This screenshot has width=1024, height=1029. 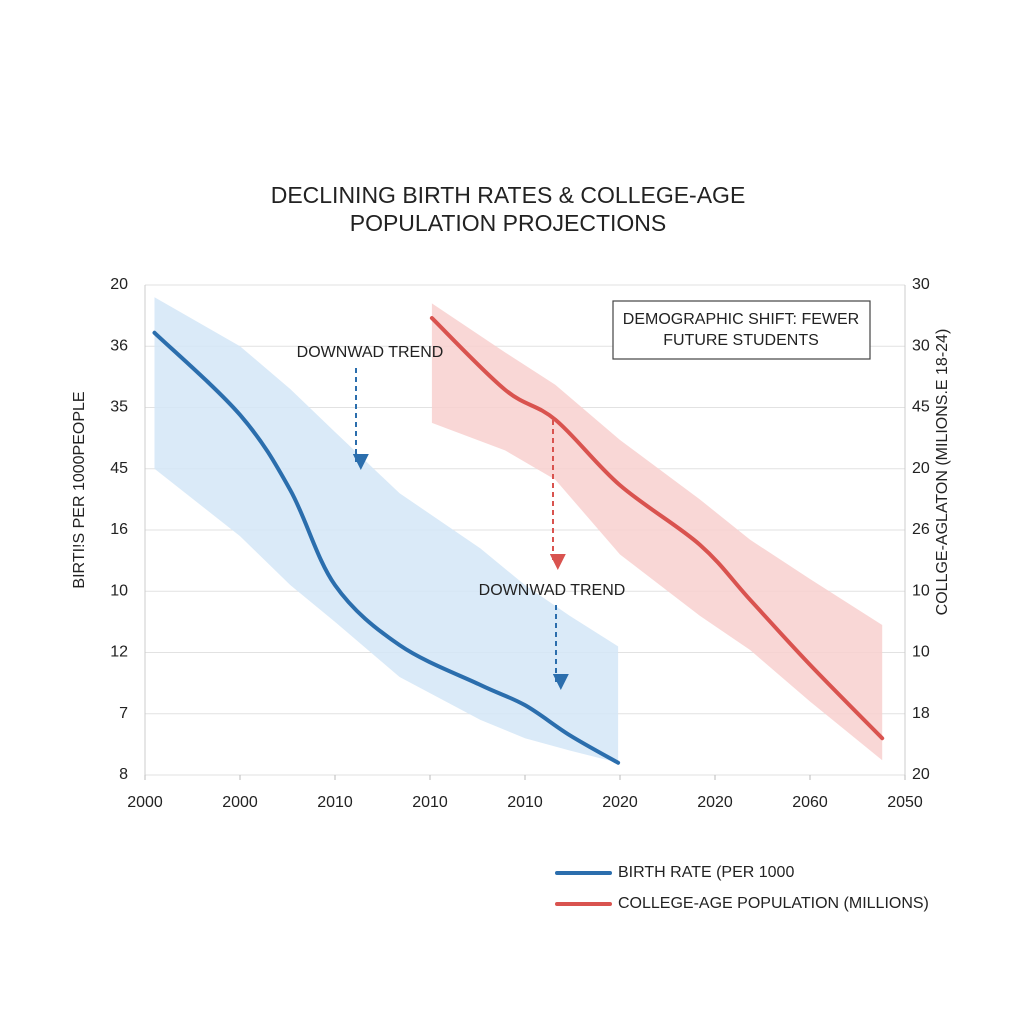 I want to click on y-tick-label: 35, so click(x=119, y=407).